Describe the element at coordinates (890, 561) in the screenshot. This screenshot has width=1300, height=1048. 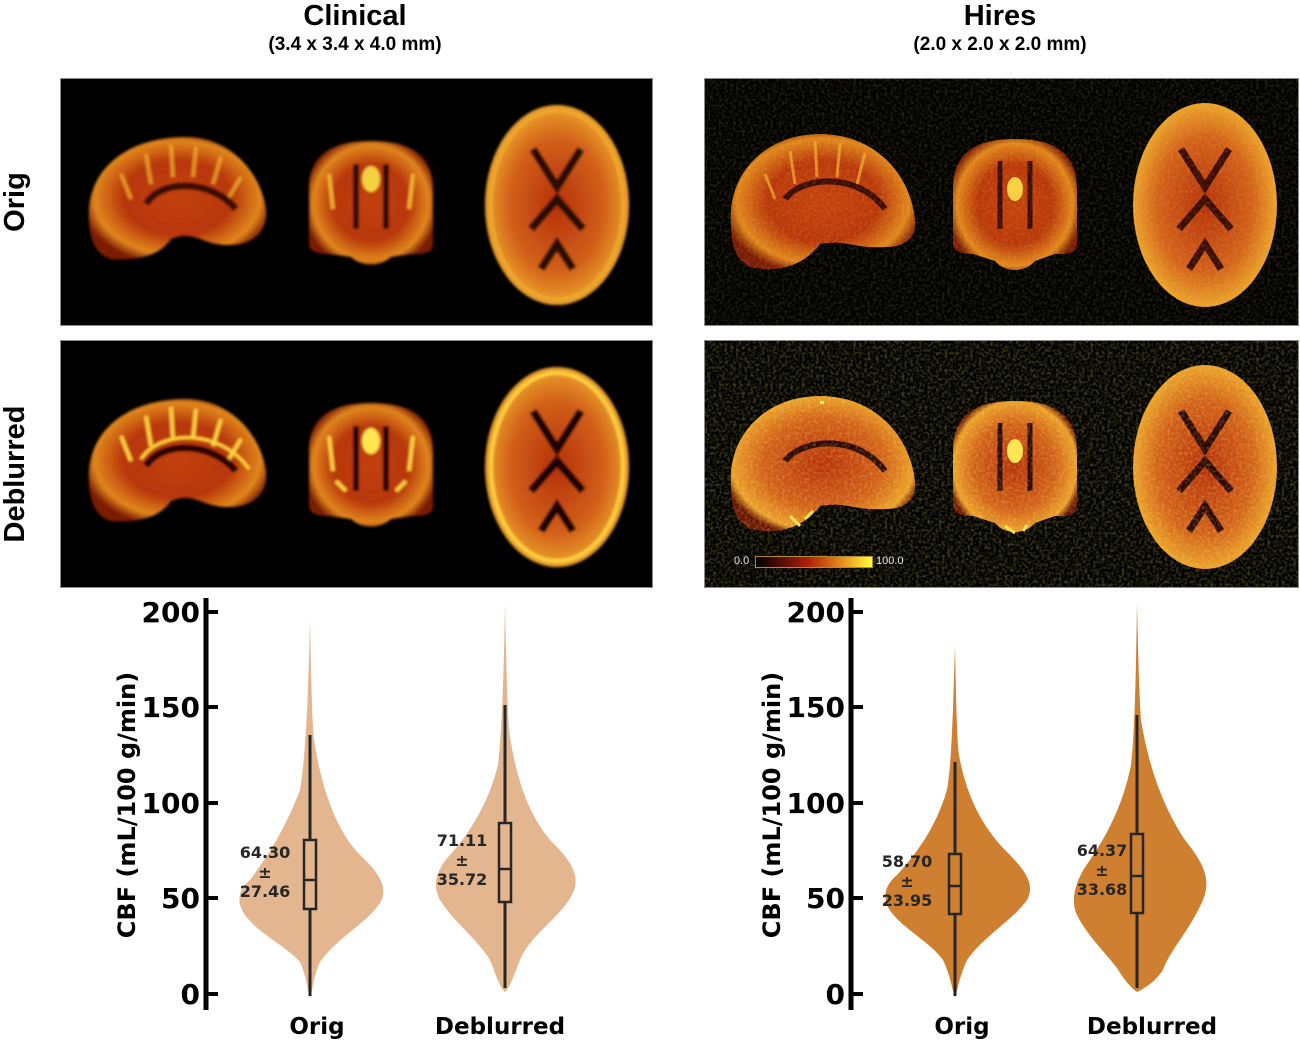
I see `colorbar-max-label: 100.0` at that location.